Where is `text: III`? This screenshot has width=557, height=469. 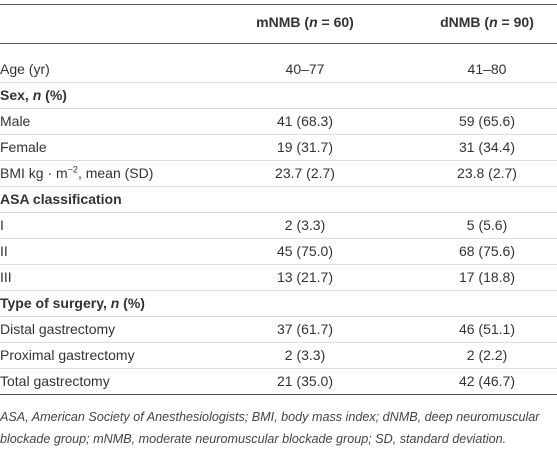 text: III is located at coordinates (6, 277).